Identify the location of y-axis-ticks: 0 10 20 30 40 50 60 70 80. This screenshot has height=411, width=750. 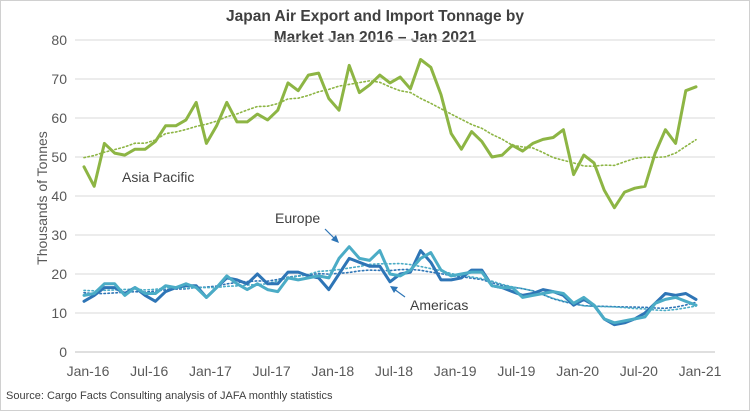
(59, 196).